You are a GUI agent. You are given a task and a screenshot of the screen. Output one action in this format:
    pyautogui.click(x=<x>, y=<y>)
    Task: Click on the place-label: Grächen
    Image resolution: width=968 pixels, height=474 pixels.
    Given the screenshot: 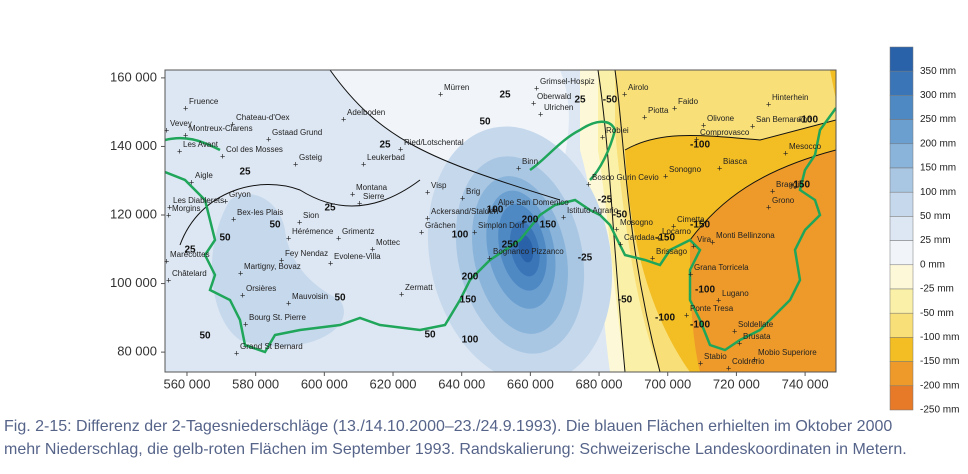 What is the action you would take?
    pyautogui.click(x=440, y=225)
    